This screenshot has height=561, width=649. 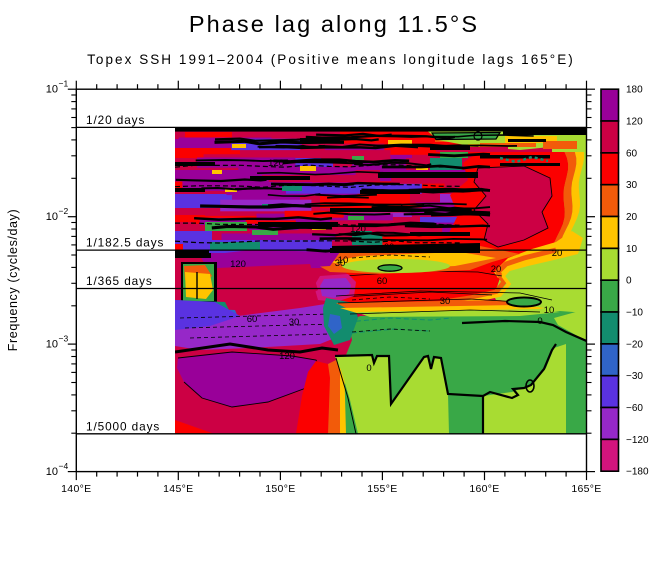 What do you see at coordinates (634, 376) in the screenshot?
I see `svg-text: −30` at bounding box center [634, 376].